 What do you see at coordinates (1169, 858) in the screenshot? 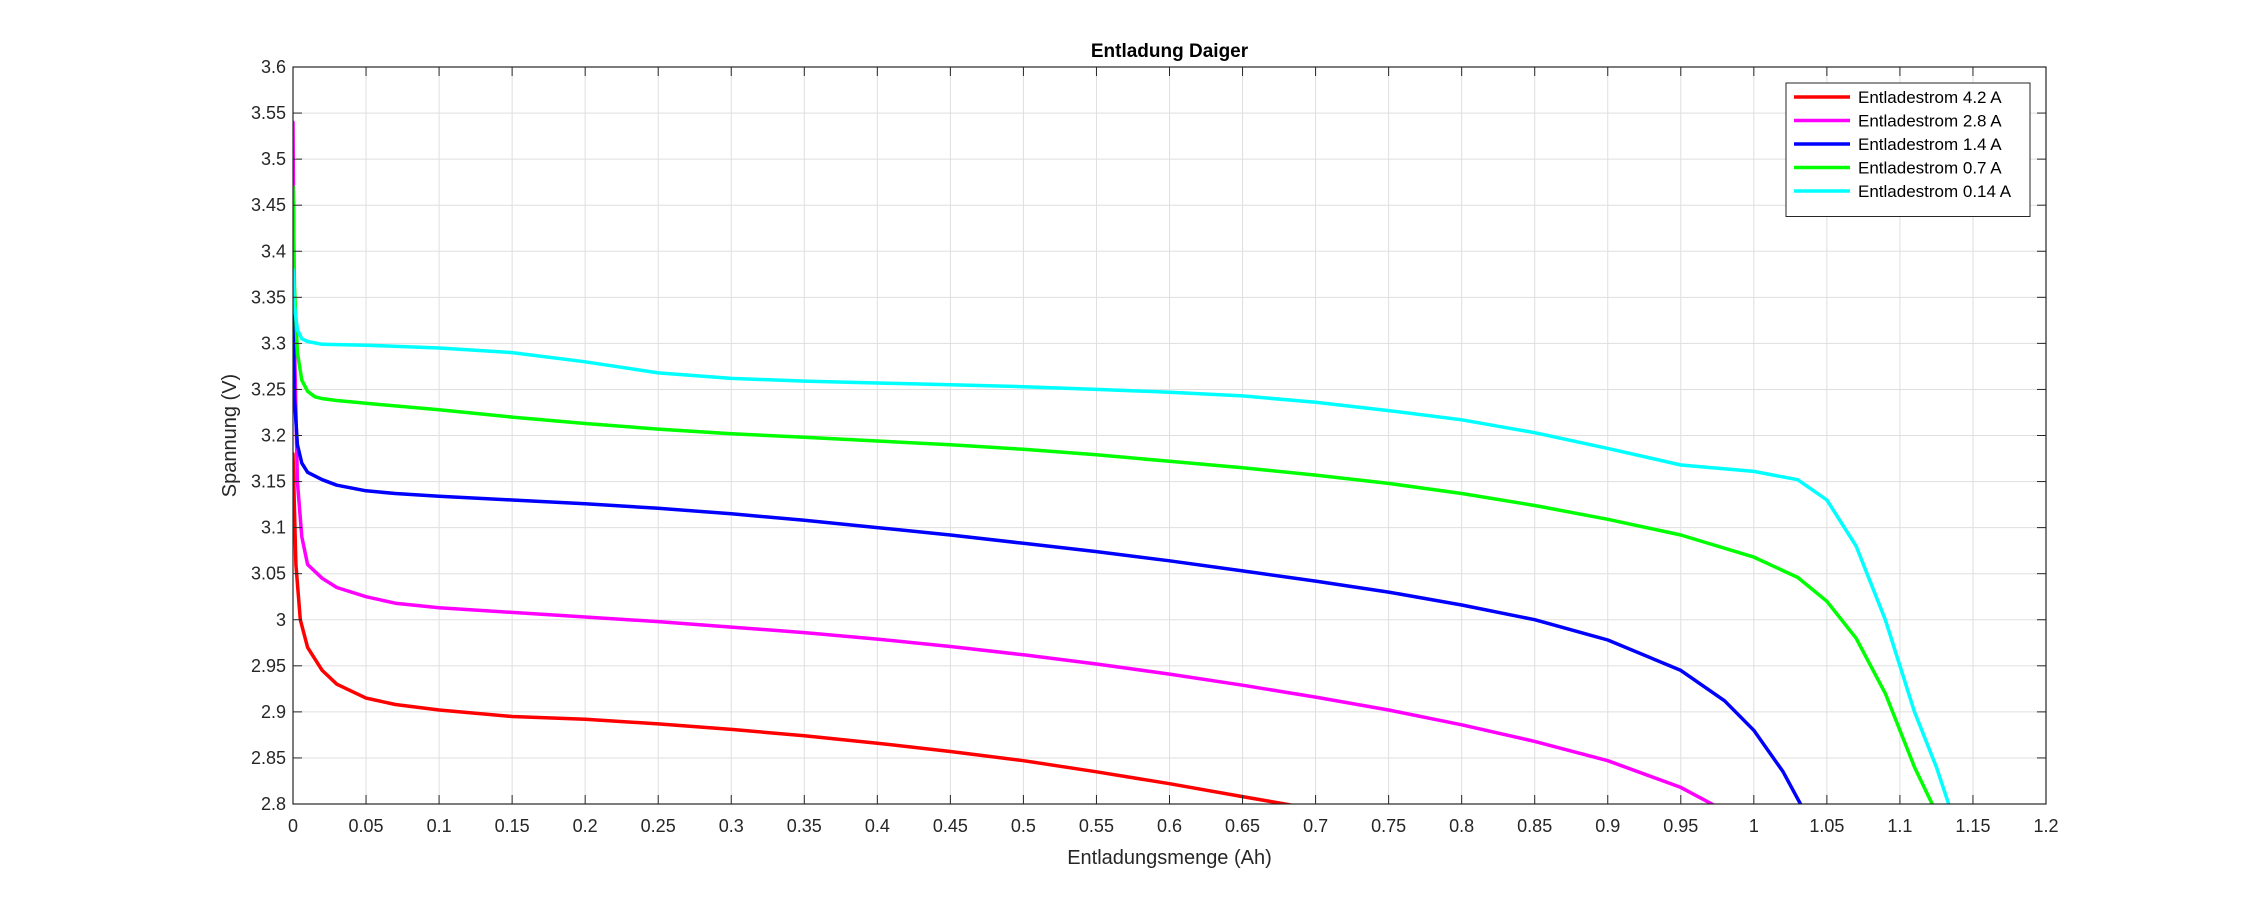
I see `x-axis-label: Entladungsmenge (Ah)` at bounding box center [1169, 858].